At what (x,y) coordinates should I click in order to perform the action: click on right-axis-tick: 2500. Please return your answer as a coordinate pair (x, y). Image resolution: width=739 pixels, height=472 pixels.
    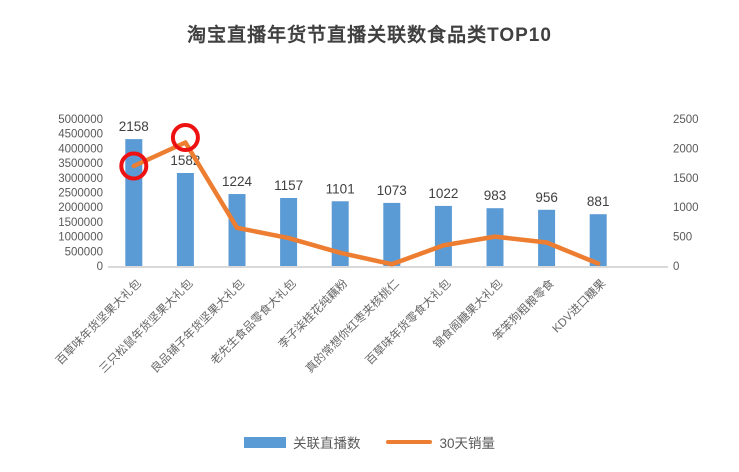
    Looking at the image, I should click on (686, 120).